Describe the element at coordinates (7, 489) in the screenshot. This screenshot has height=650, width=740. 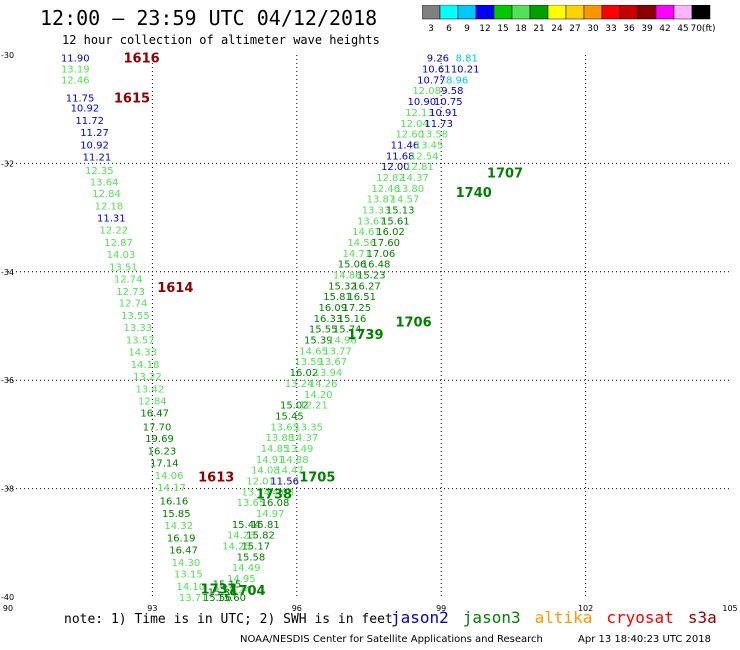
I see `y-tick-label: -38` at that location.